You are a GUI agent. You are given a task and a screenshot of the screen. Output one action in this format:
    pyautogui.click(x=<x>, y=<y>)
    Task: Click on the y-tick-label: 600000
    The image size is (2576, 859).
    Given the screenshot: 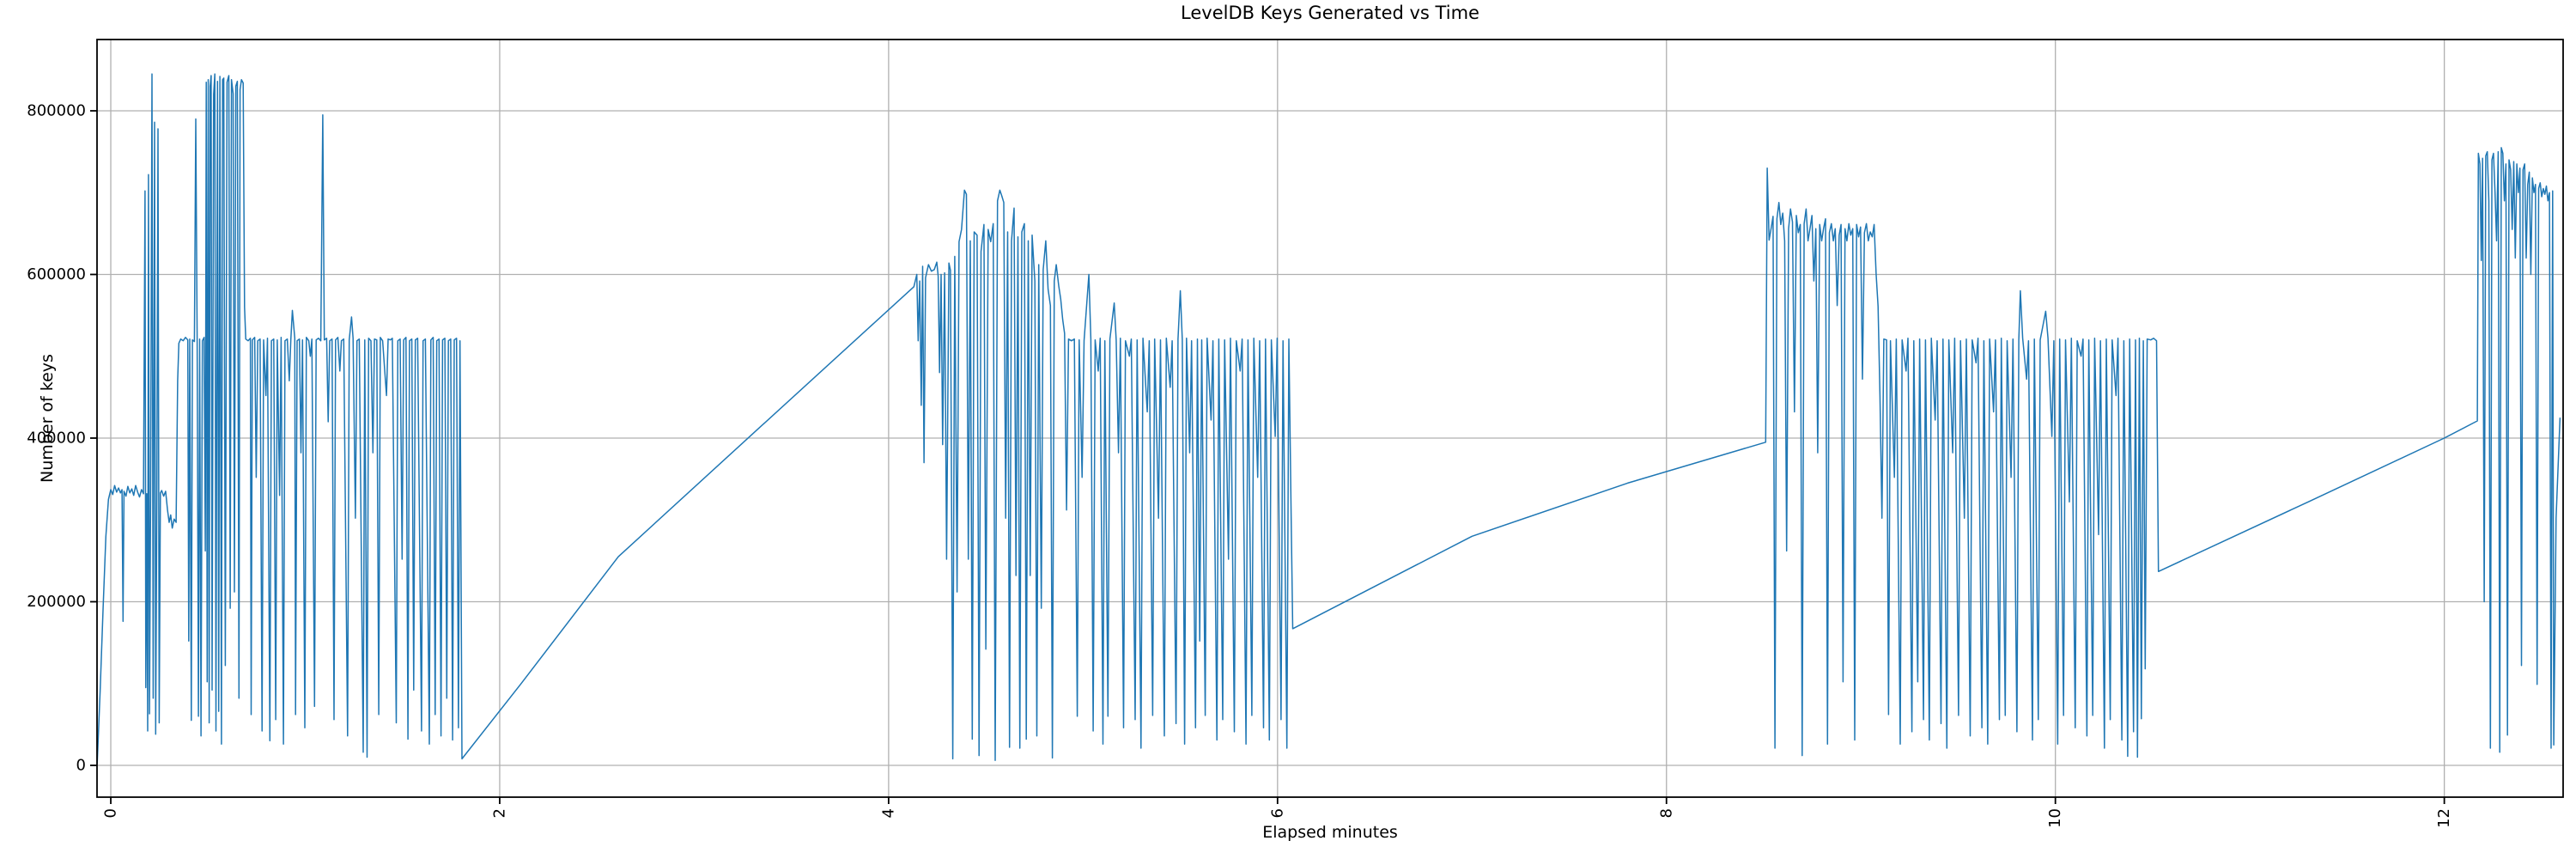 What is the action you would take?
    pyautogui.click(x=56, y=274)
    